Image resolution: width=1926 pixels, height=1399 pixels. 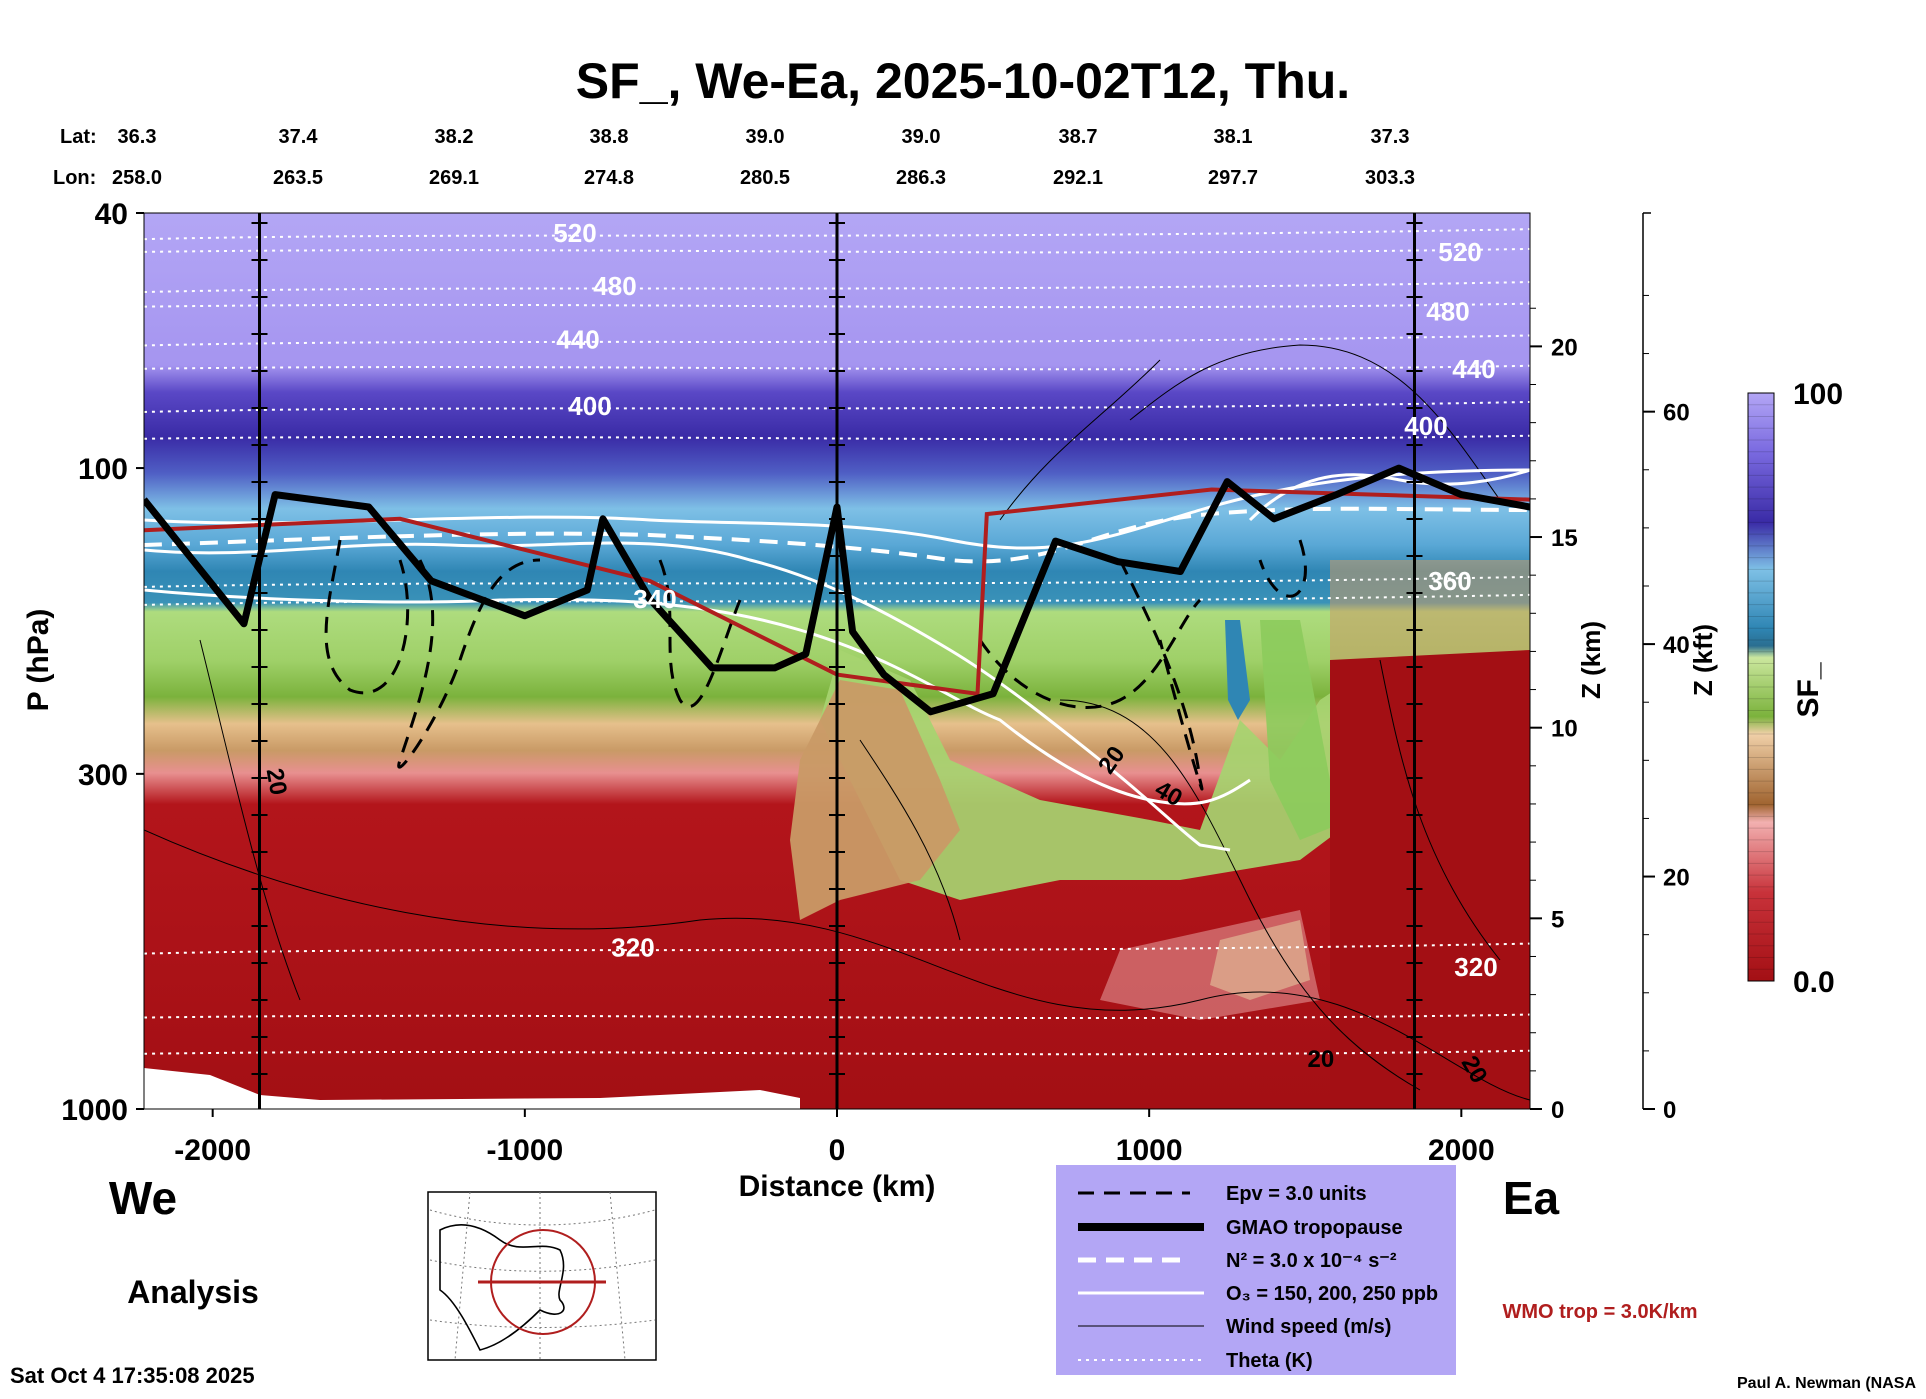 What do you see at coordinates (632, 948) in the screenshot?
I see `theta-label: 320` at bounding box center [632, 948].